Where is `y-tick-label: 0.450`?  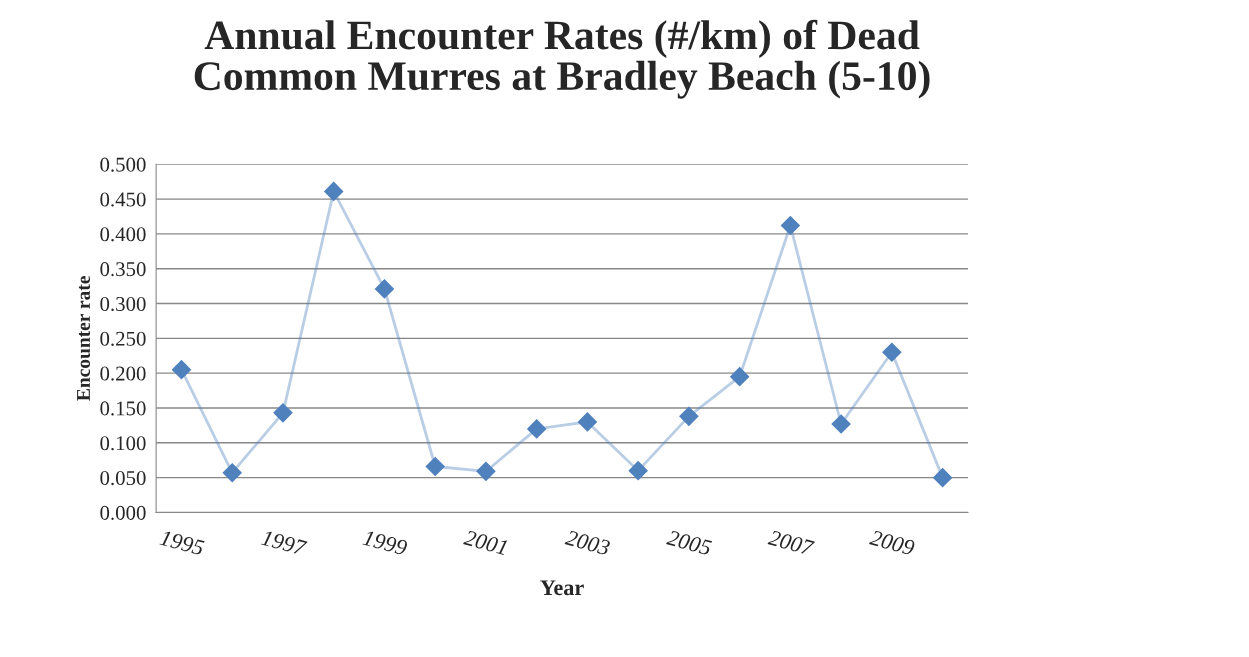 y-tick-label: 0.450 is located at coordinates (123, 199).